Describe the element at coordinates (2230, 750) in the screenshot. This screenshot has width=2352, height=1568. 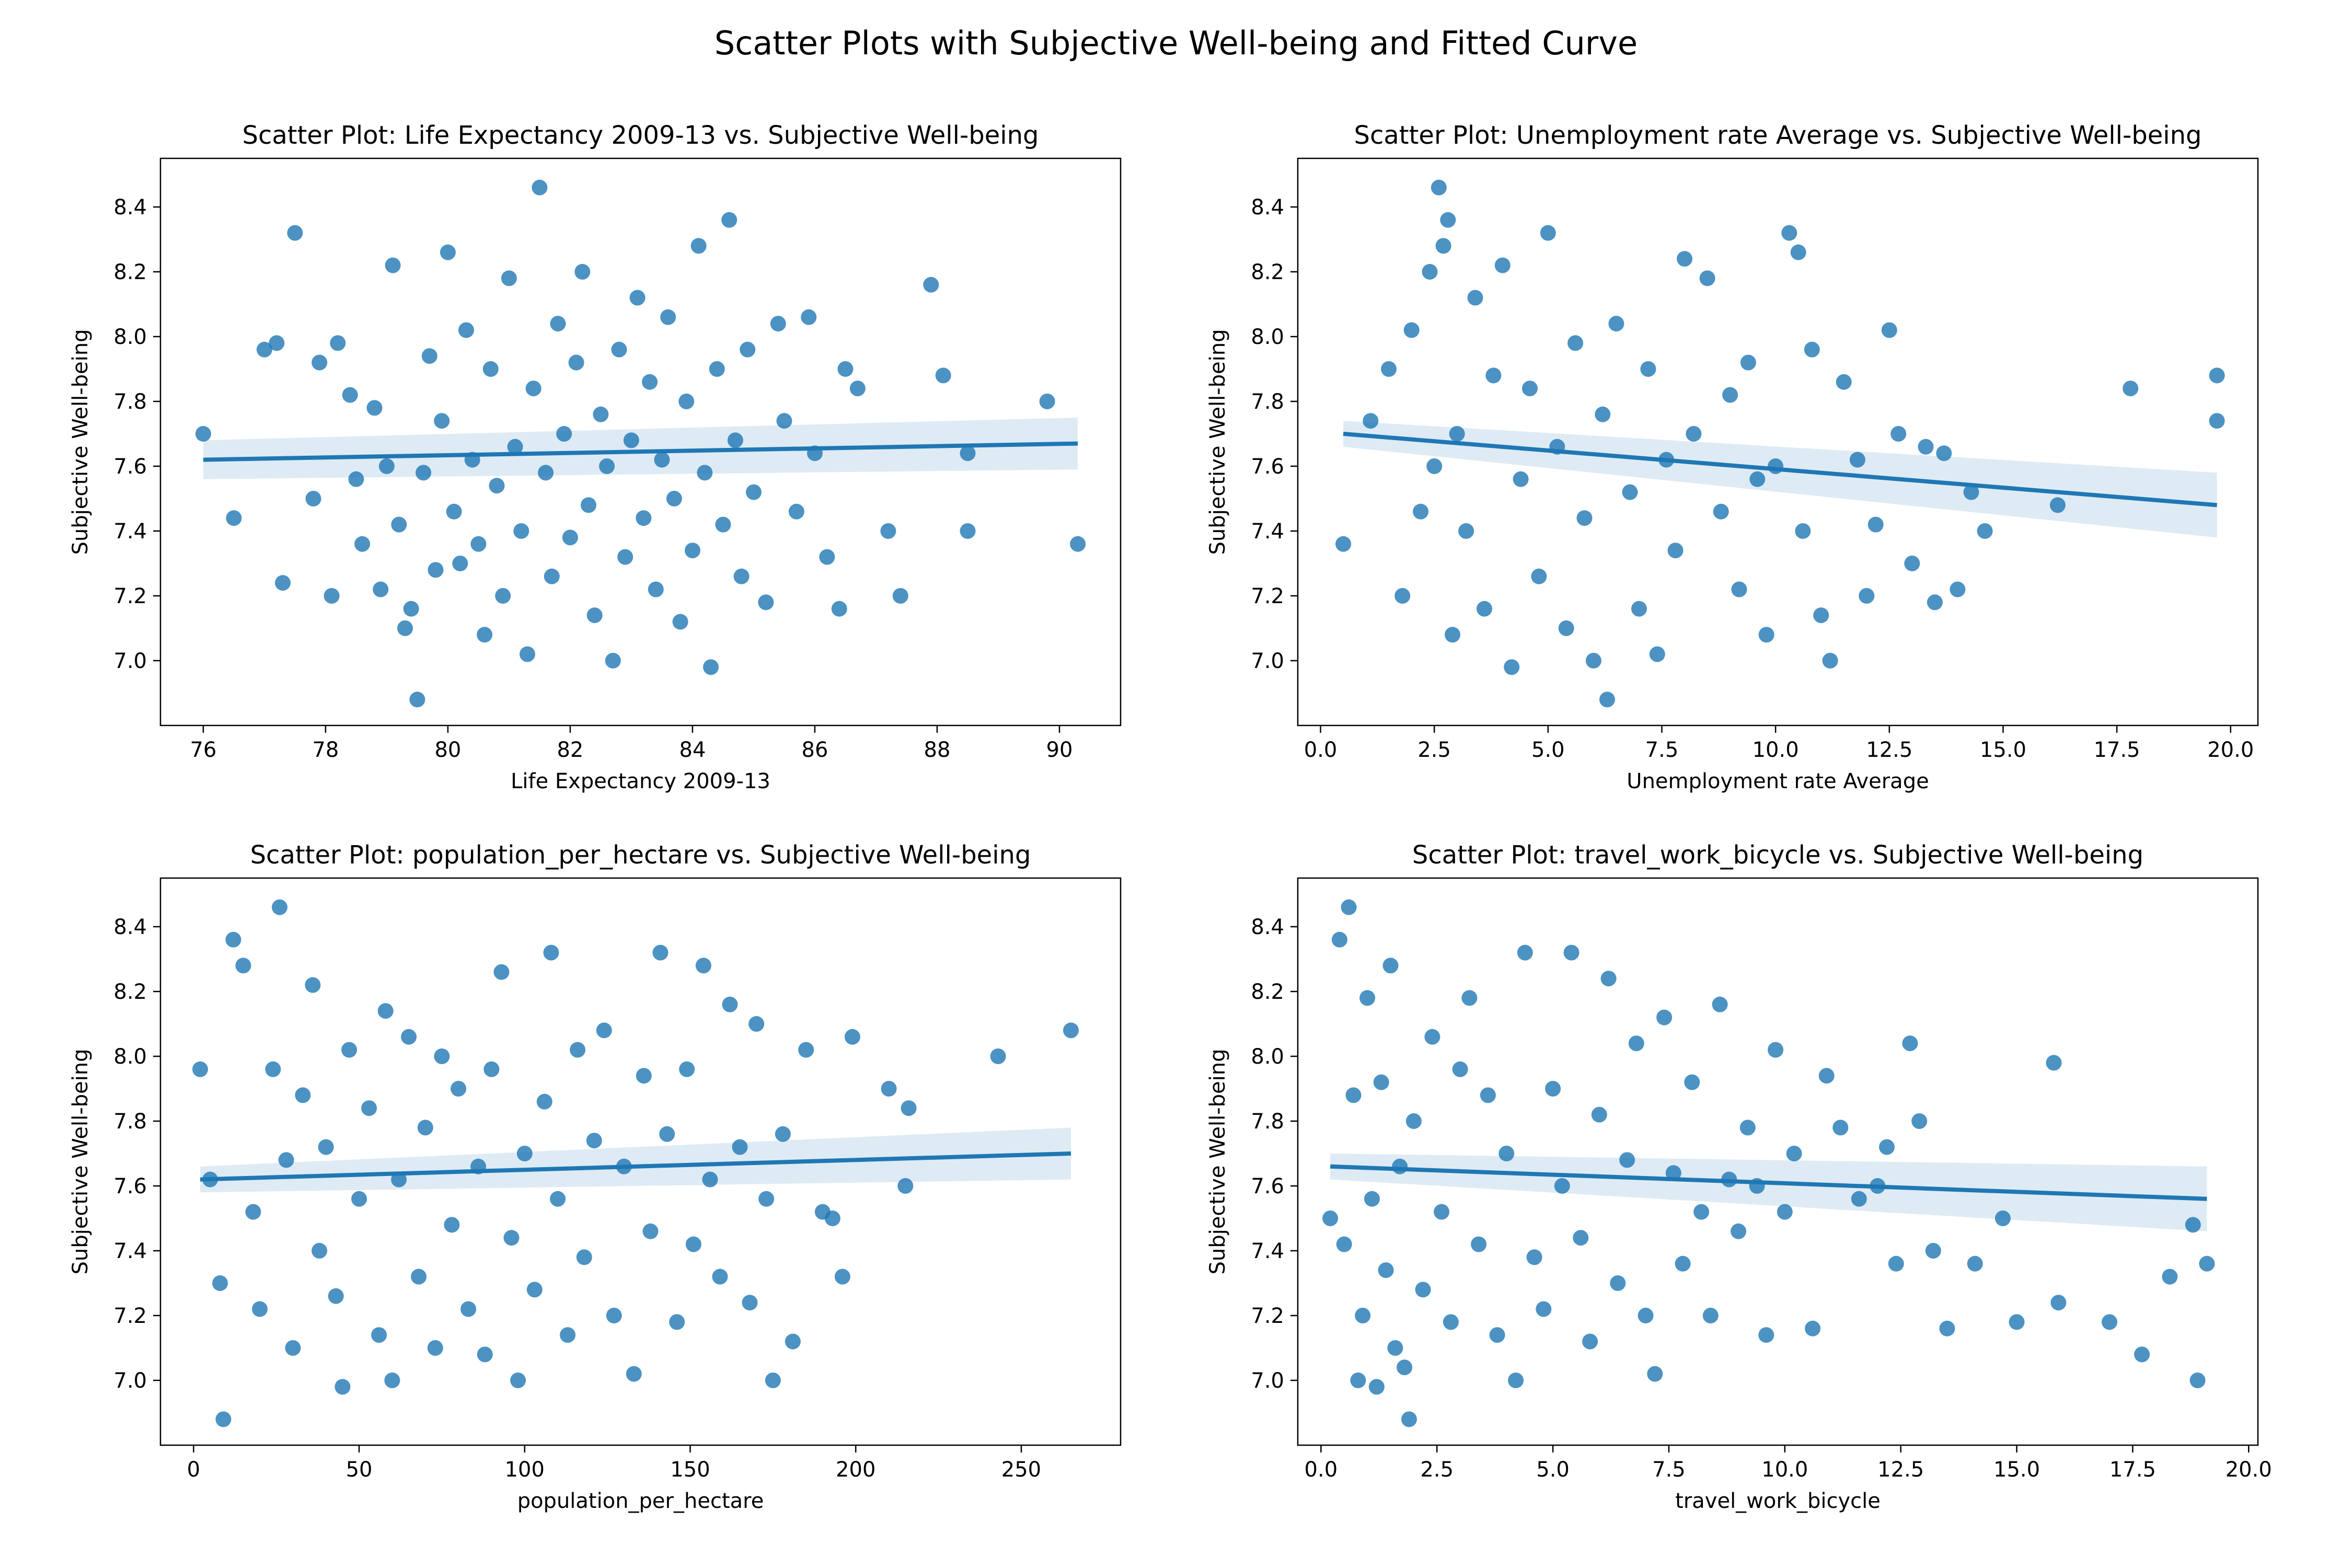
I see `x-tick-label: 20.0` at that location.